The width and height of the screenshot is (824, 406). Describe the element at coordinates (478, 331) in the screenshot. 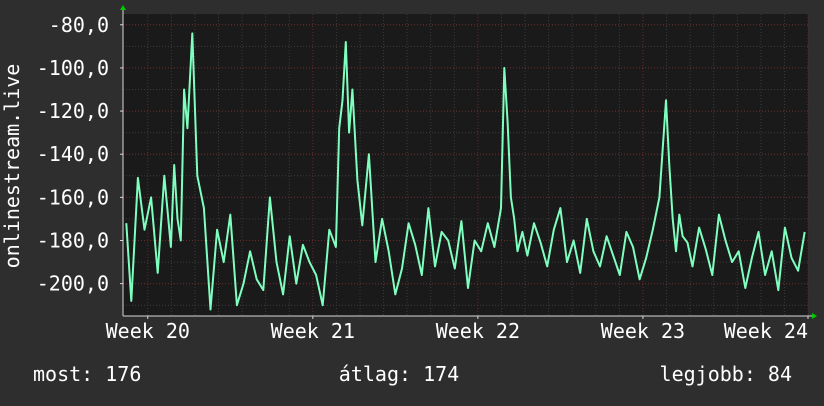

I see `x-tick-label: Week 22` at that location.